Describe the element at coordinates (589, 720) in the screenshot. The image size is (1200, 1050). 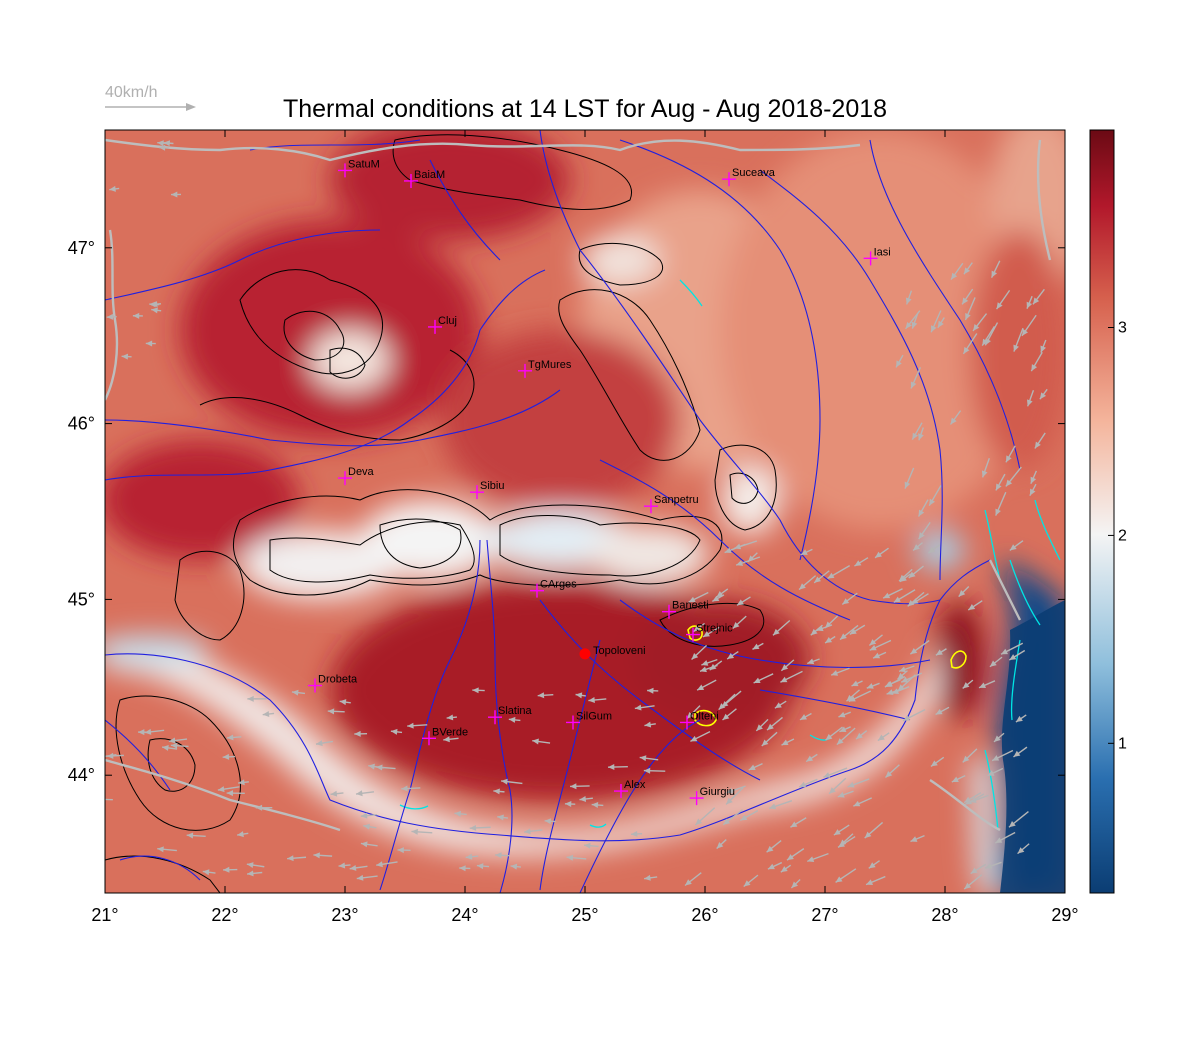
I see `city-silgum: SilGum` at that location.